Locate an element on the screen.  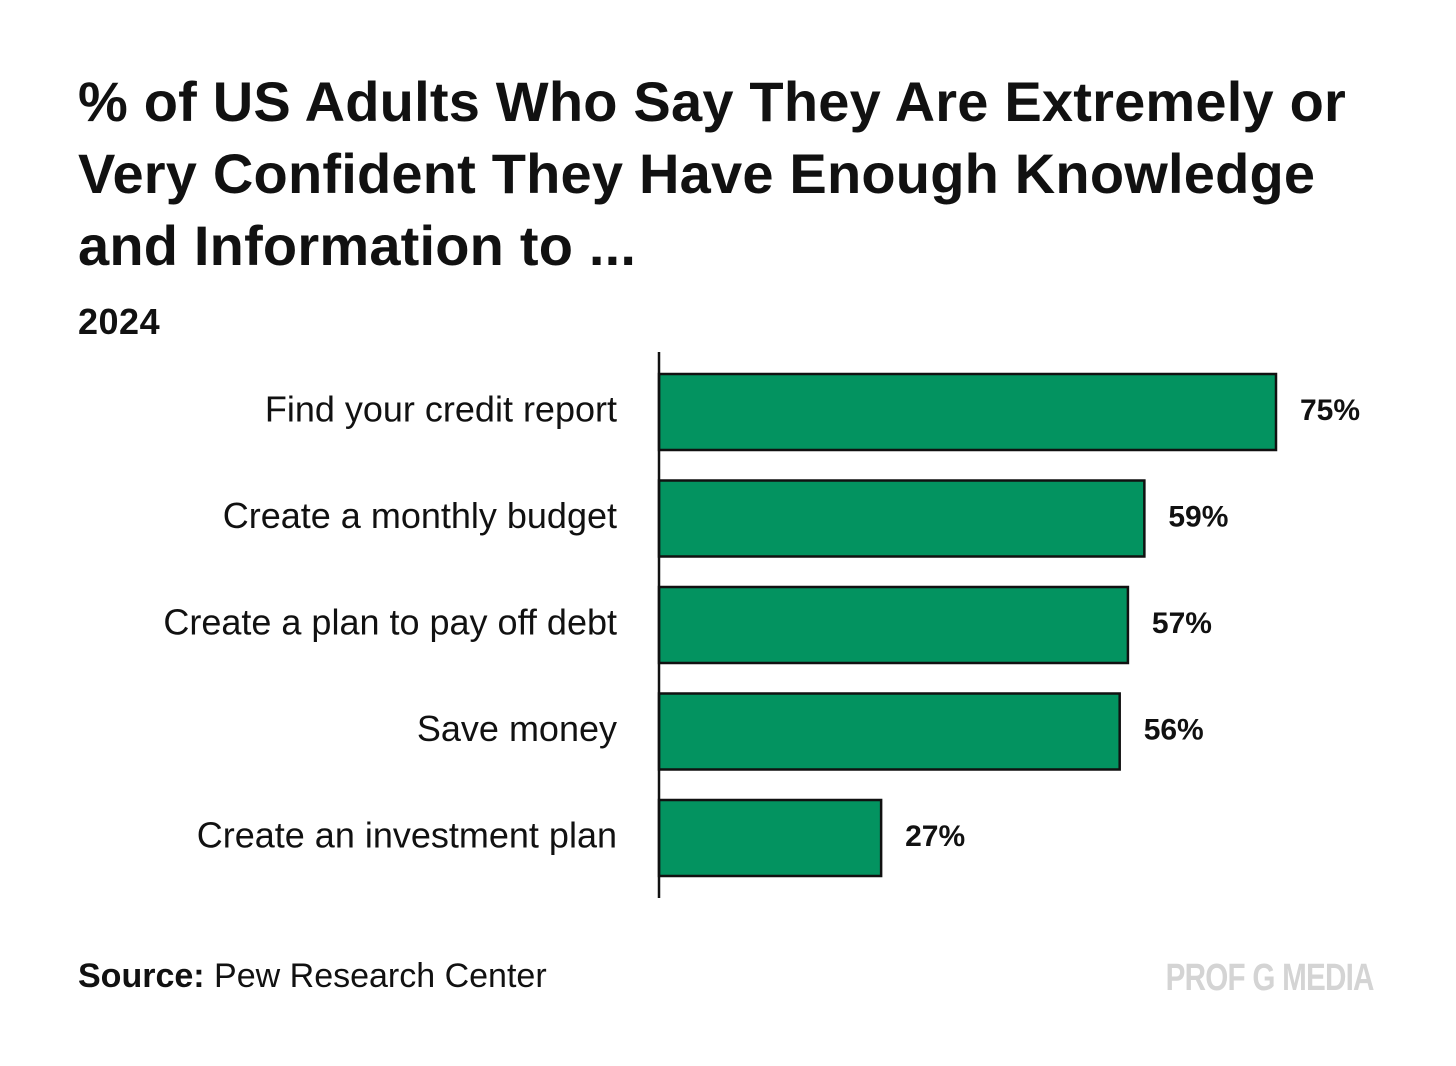
brand-watermark: PROF G MEDIA is located at coordinates (1270, 978).